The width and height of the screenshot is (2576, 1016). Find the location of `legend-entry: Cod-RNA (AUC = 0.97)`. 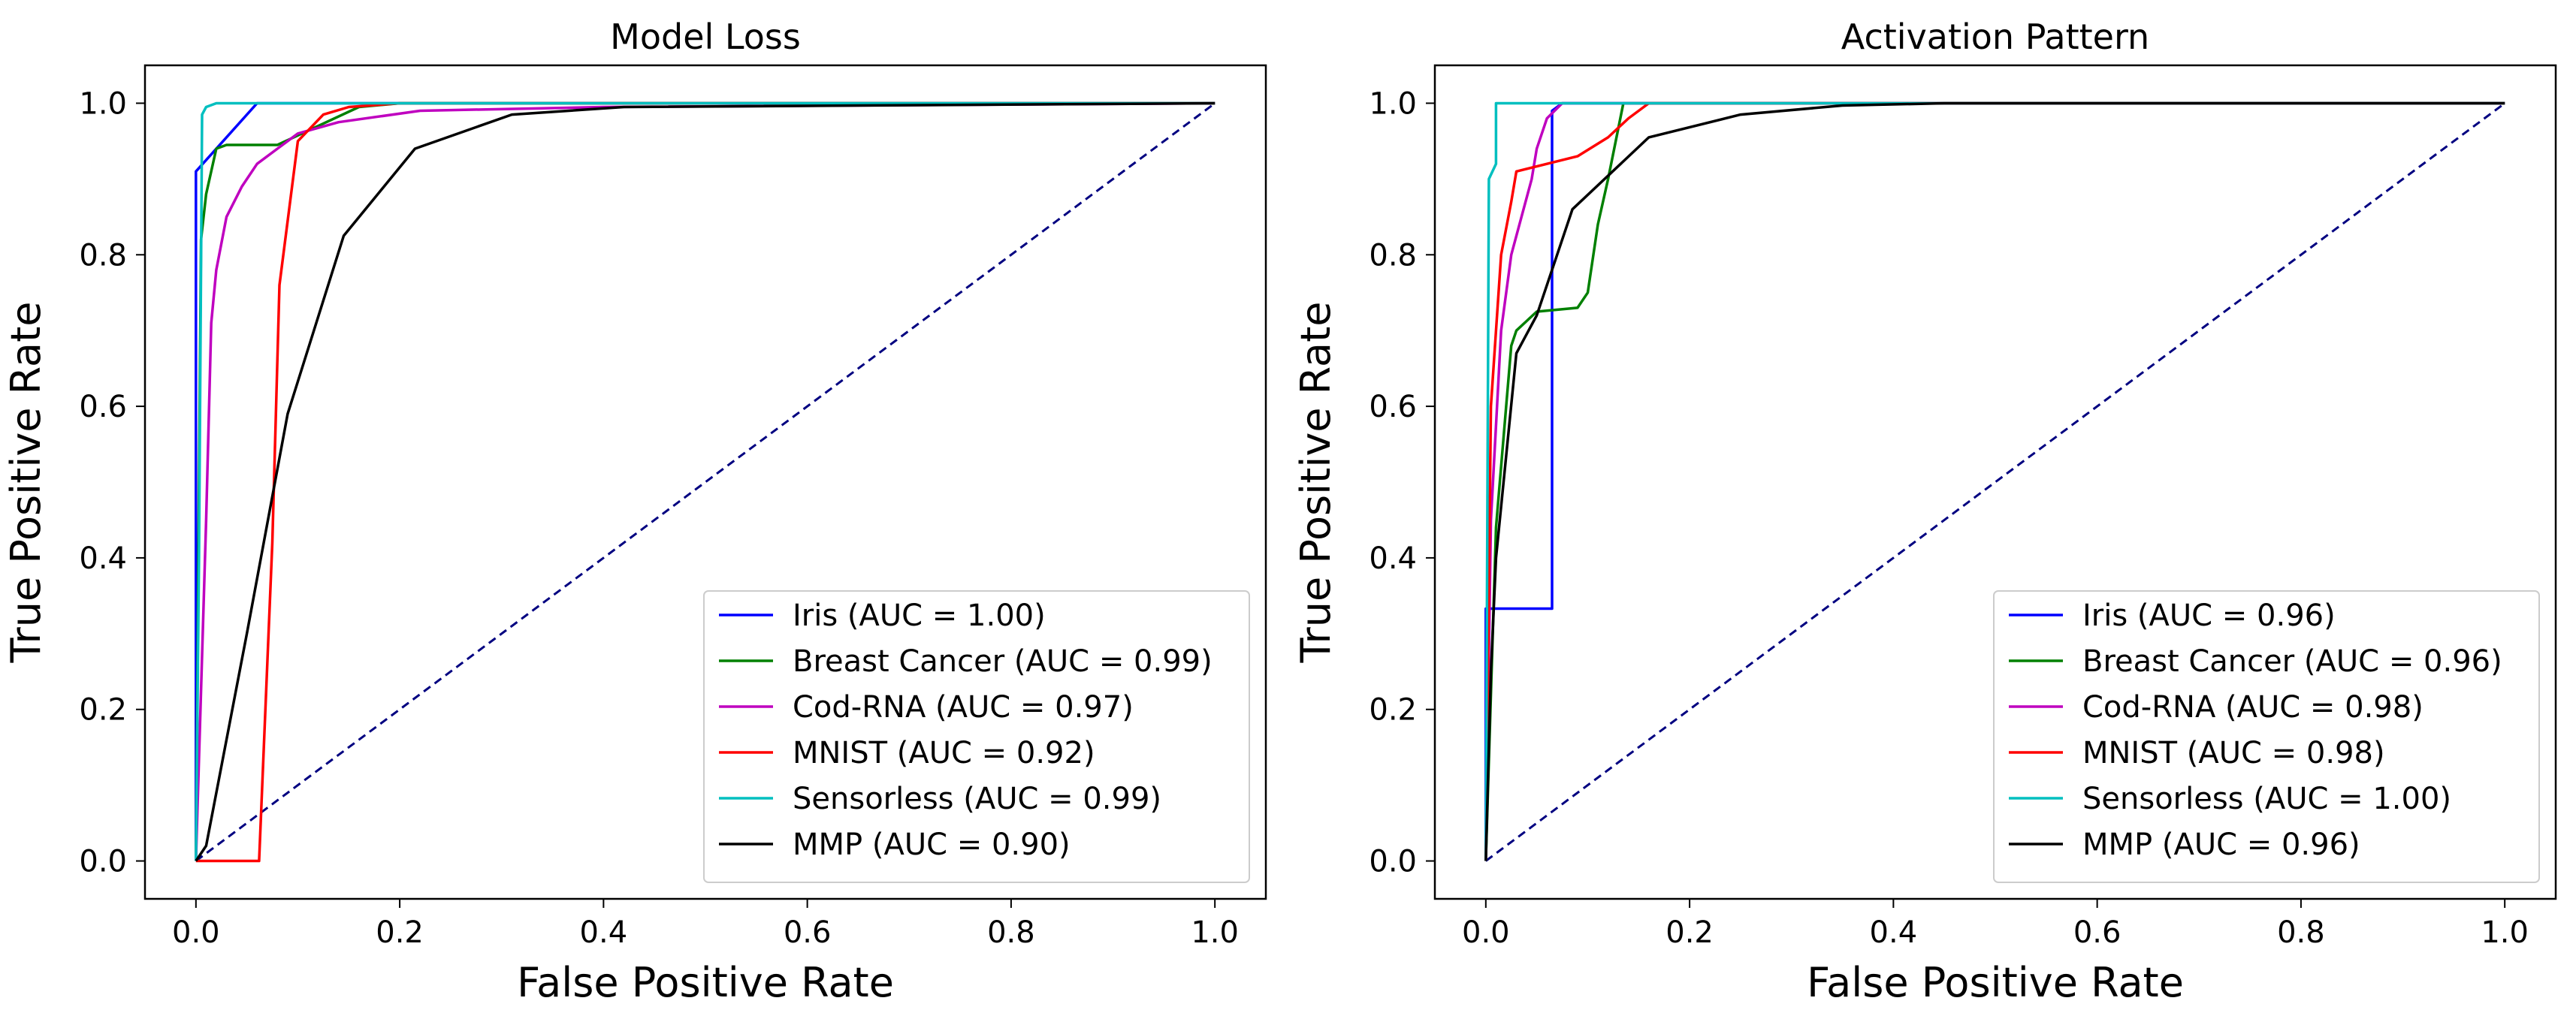

legend-entry: Cod-RNA (AUC = 0.97) is located at coordinates (963, 708).